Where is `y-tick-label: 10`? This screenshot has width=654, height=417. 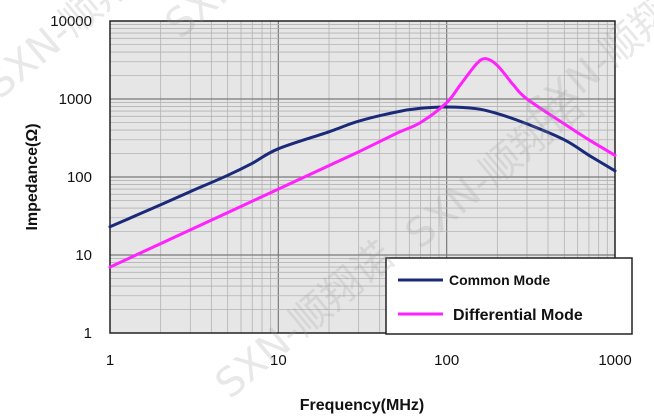 y-tick-label: 10 is located at coordinates (83, 255).